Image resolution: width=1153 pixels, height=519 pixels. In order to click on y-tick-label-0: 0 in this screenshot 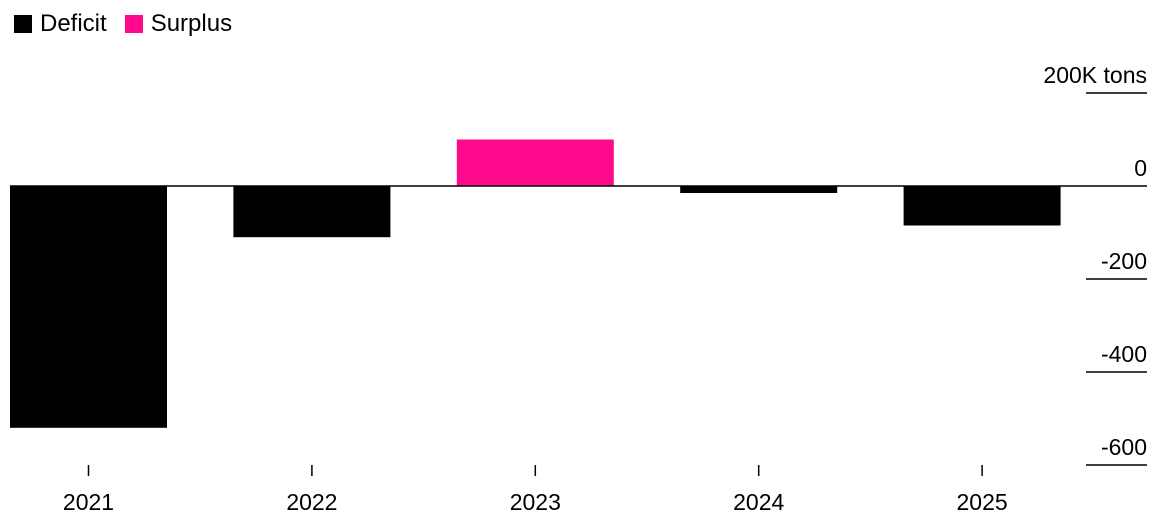, I will do `click(1140, 168)`.